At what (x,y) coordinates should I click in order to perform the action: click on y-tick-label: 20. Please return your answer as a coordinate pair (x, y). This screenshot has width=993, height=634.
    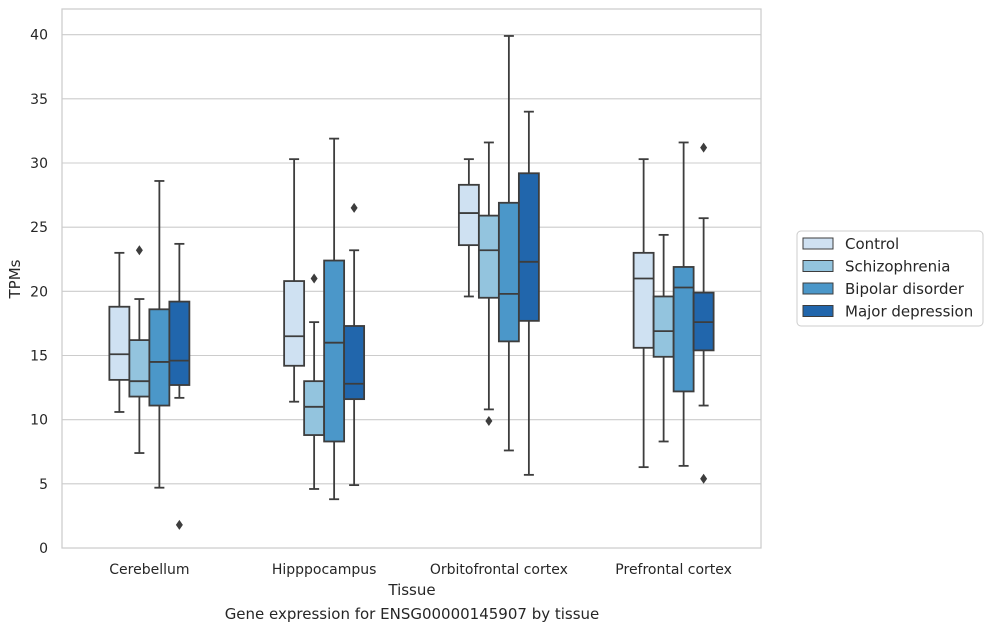
    Looking at the image, I should click on (39, 292).